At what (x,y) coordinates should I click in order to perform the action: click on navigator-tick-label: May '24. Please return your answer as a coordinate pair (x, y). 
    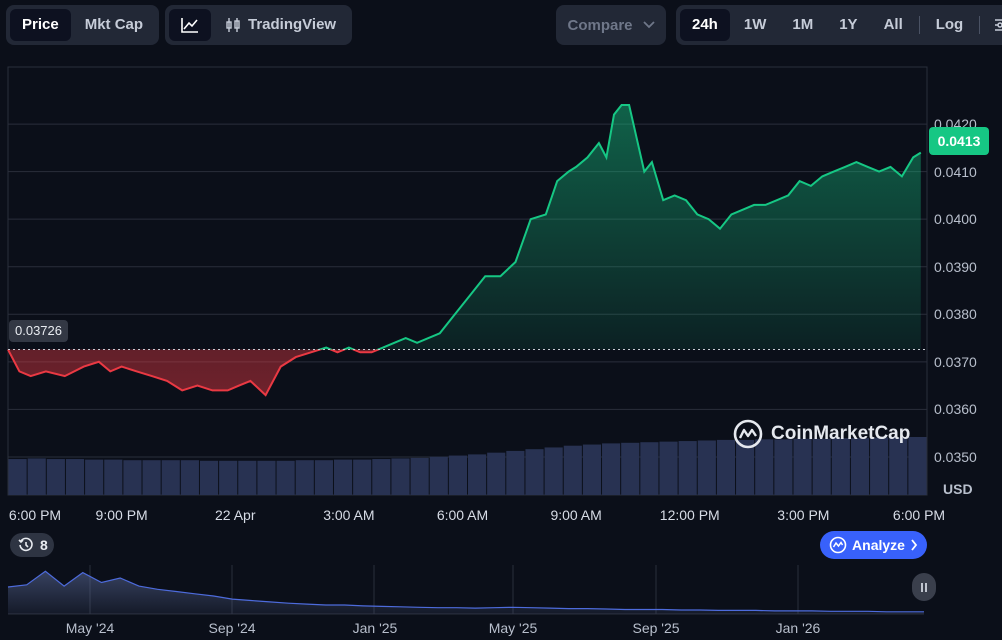
    Looking at the image, I should click on (90, 628).